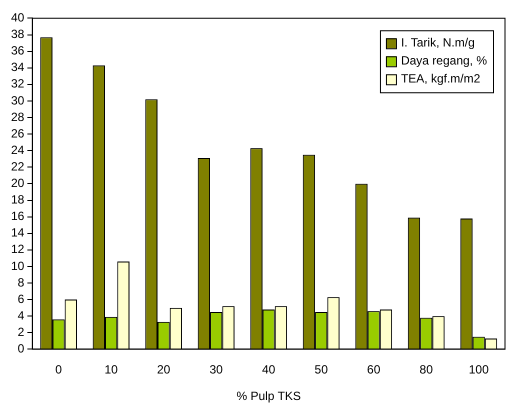 The height and width of the screenshot is (416, 519). Describe the element at coordinates (440, 79) in the screenshot. I see `legend-label: TEA, kgf.m/m2` at that location.